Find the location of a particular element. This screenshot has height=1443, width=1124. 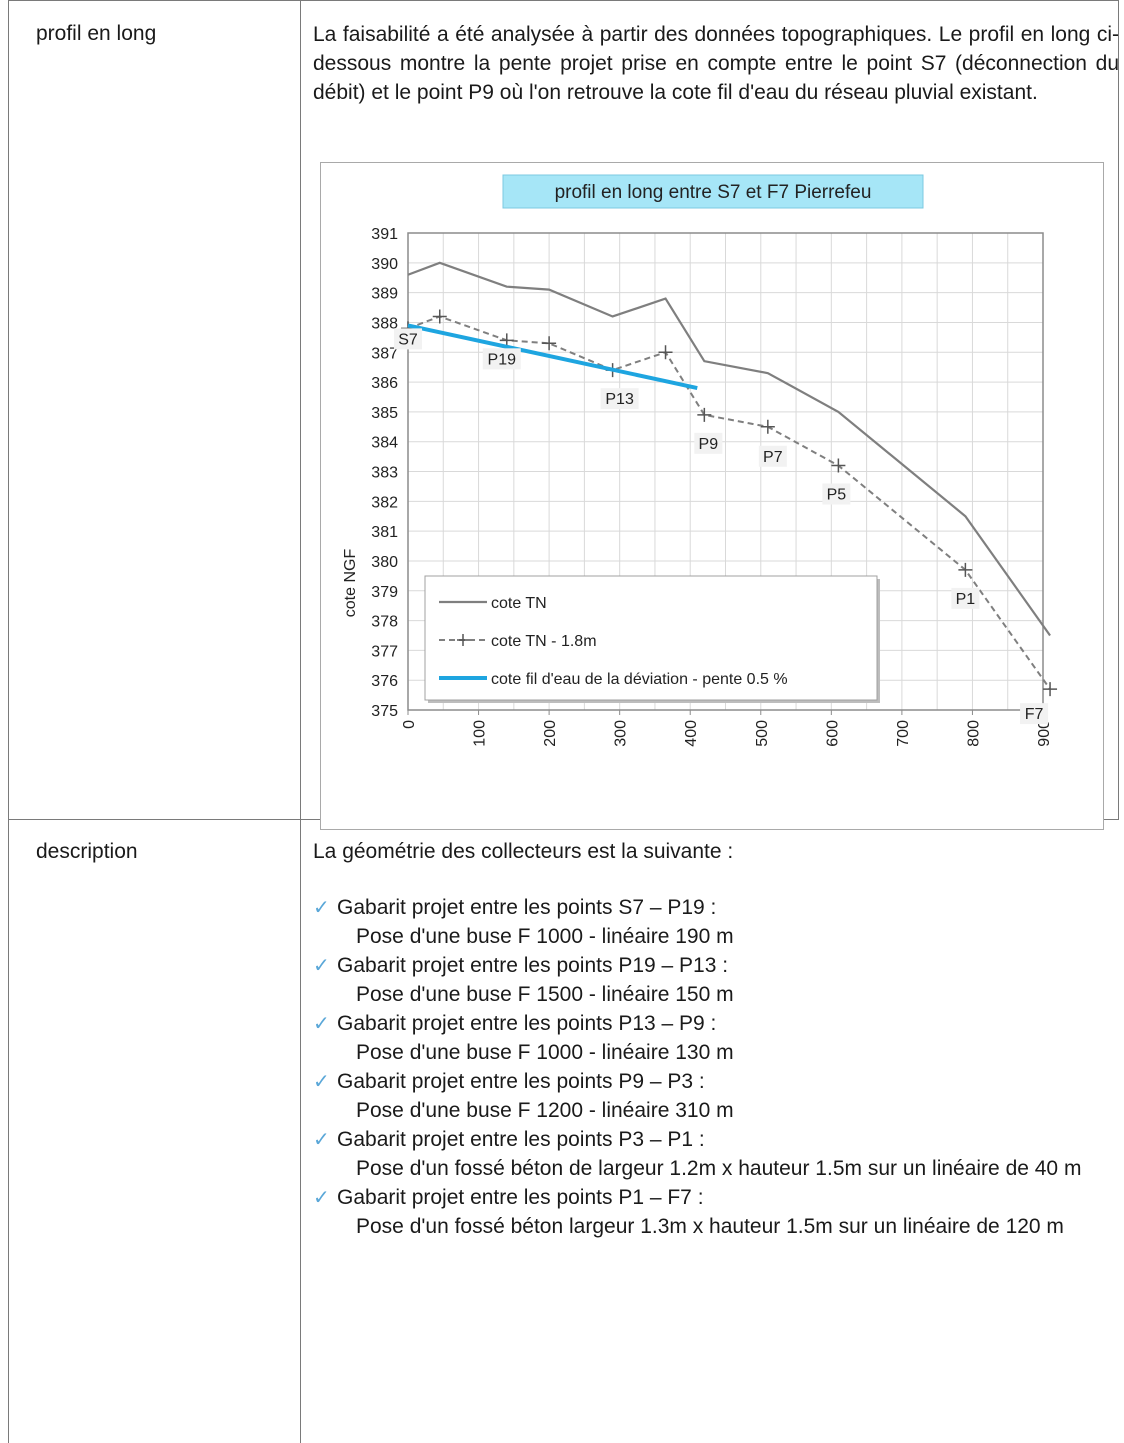

point-label: P13 is located at coordinates (619, 399).